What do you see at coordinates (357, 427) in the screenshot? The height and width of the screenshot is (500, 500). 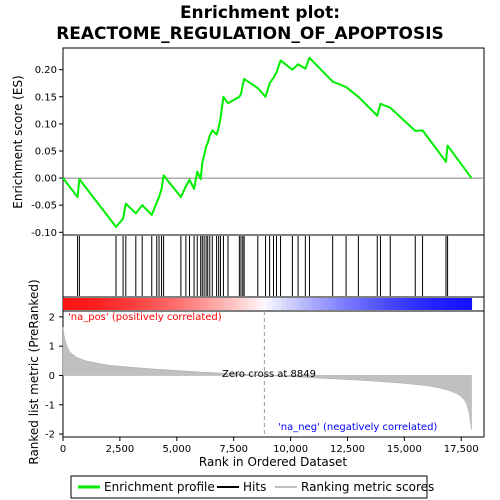 I see `neg-label: 'na_neg' (negatively correlated)` at bounding box center [357, 427].